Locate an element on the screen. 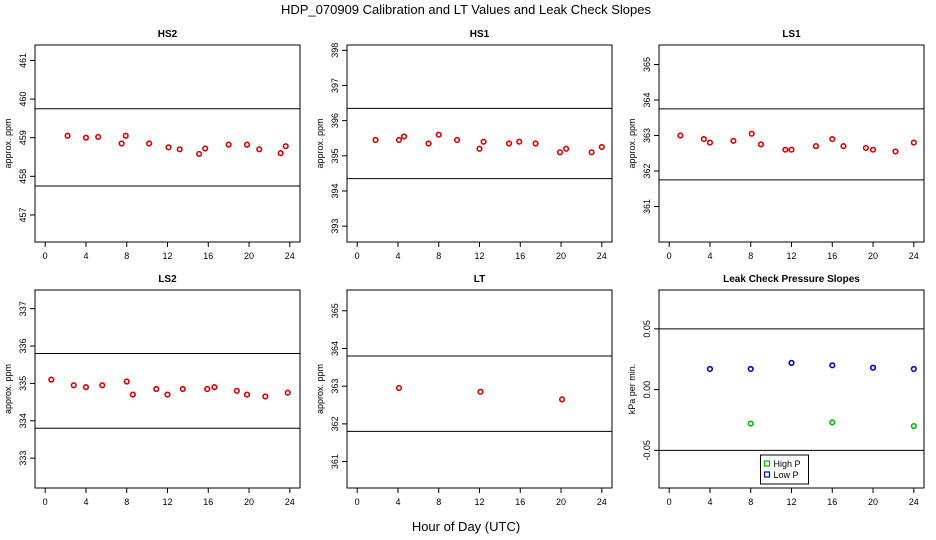  y-tick-label: 398 is located at coordinates (335, 50).